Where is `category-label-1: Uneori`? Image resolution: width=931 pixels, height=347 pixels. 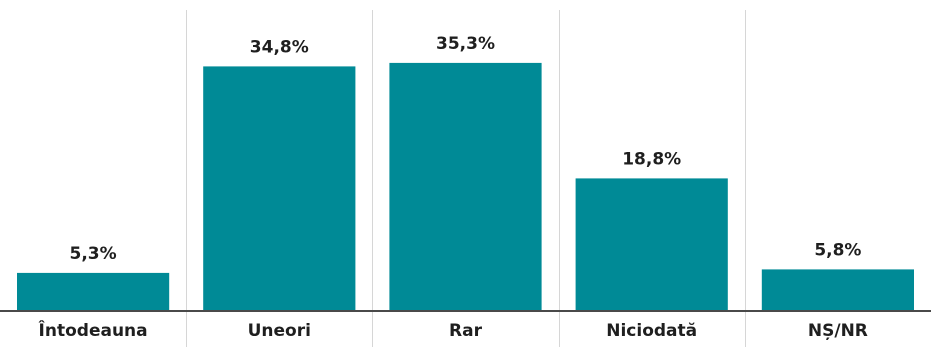
category-label-1: Uneori is located at coordinates (279, 331).